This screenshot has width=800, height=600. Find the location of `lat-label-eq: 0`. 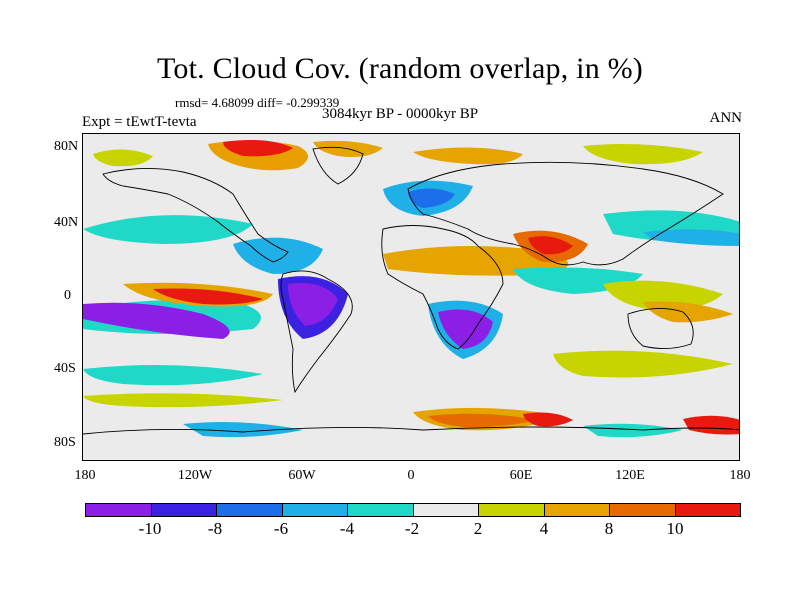

lat-label-eq: 0 is located at coordinates (67, 295).